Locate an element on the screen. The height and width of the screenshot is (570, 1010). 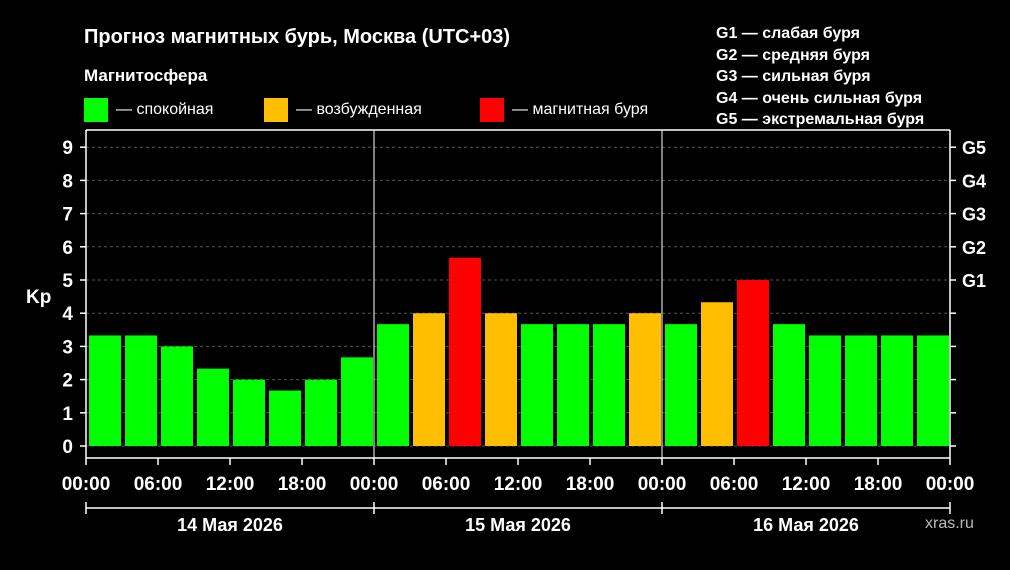
g-tick-label: G4 is located at coordinates (974, 181).